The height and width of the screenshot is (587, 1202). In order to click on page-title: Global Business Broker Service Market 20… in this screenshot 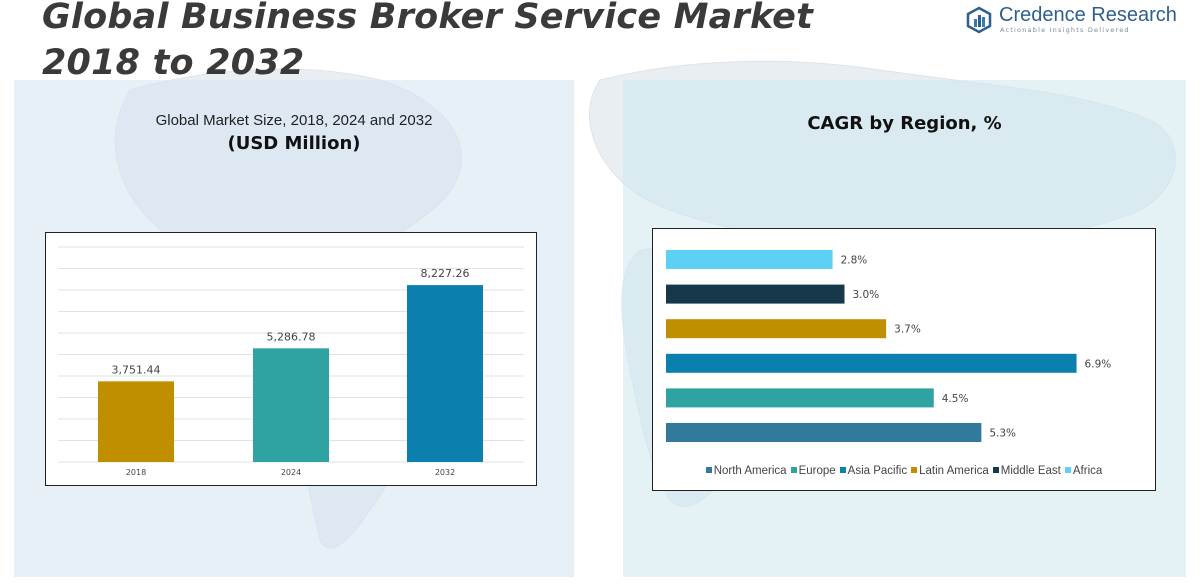, I will do `click(427, 43)`.